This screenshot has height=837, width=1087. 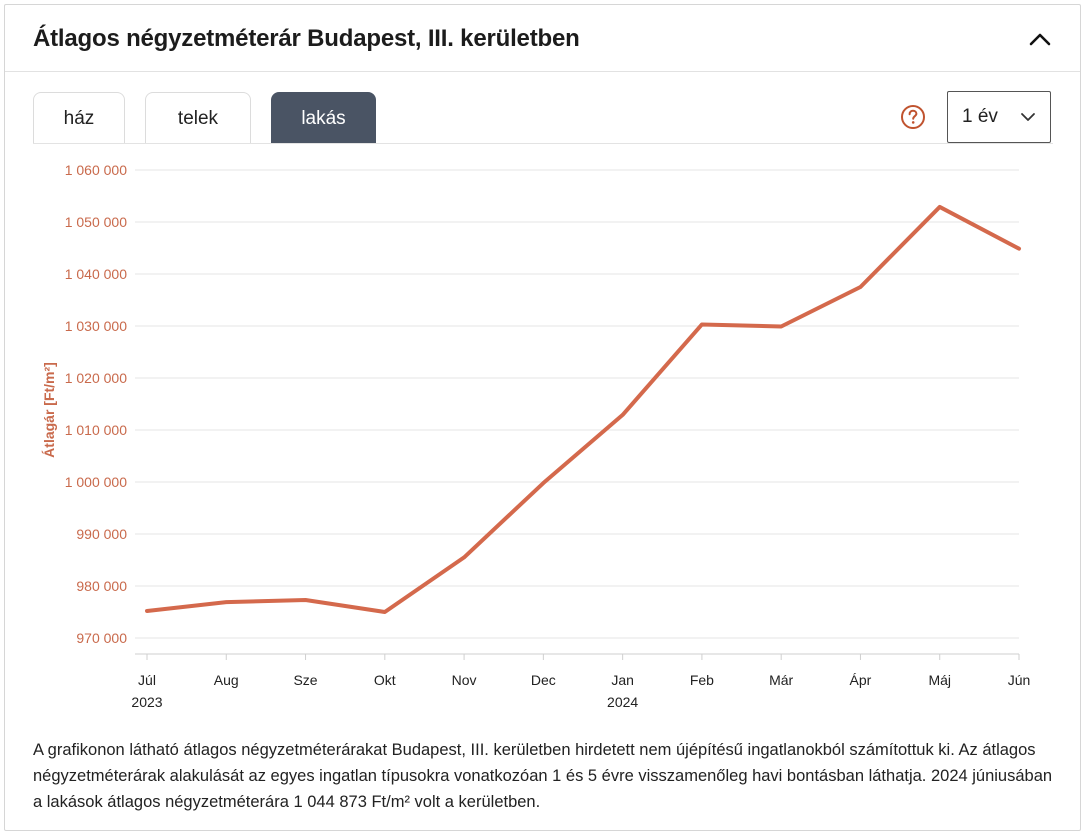 What do you see at coordinates (101, 638) in the screenshot?
I see `y-tick-label: 970 000` at bounding box center [101, 638].